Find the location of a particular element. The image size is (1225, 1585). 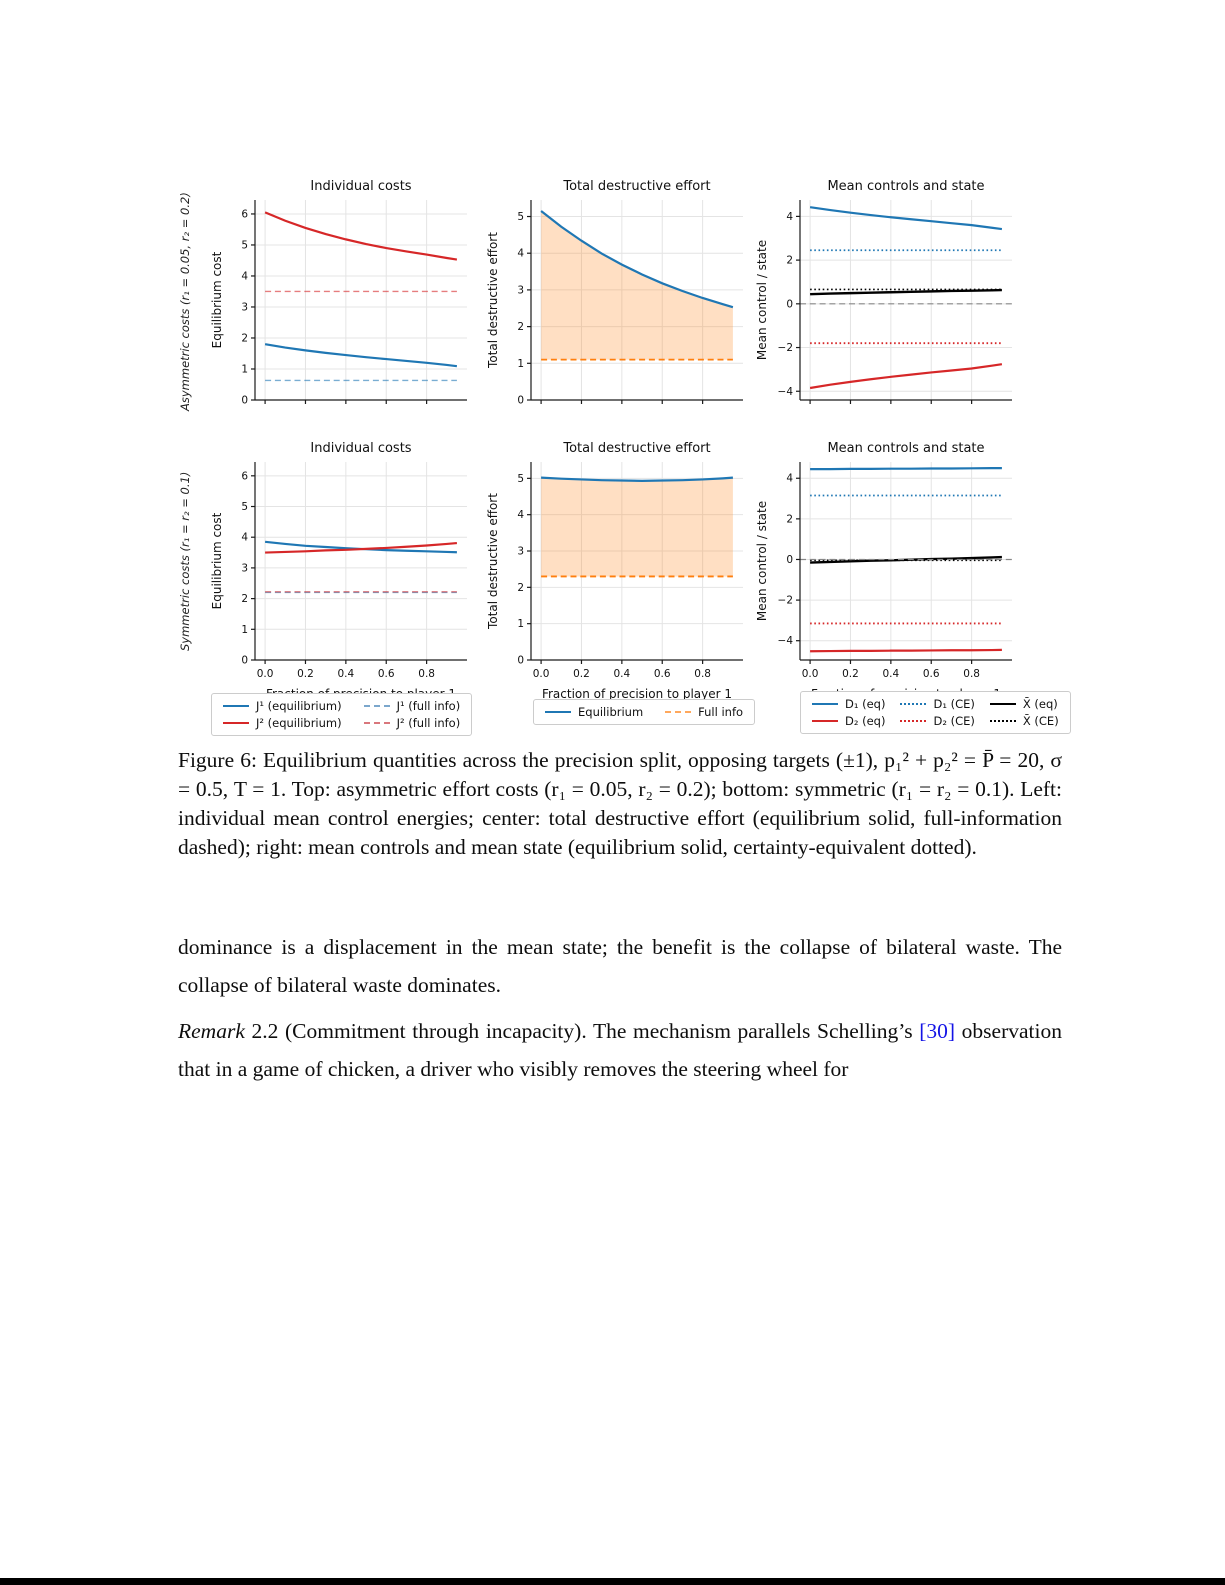

legend-label: J¹ (full info) is located at coordinates (428, 706).